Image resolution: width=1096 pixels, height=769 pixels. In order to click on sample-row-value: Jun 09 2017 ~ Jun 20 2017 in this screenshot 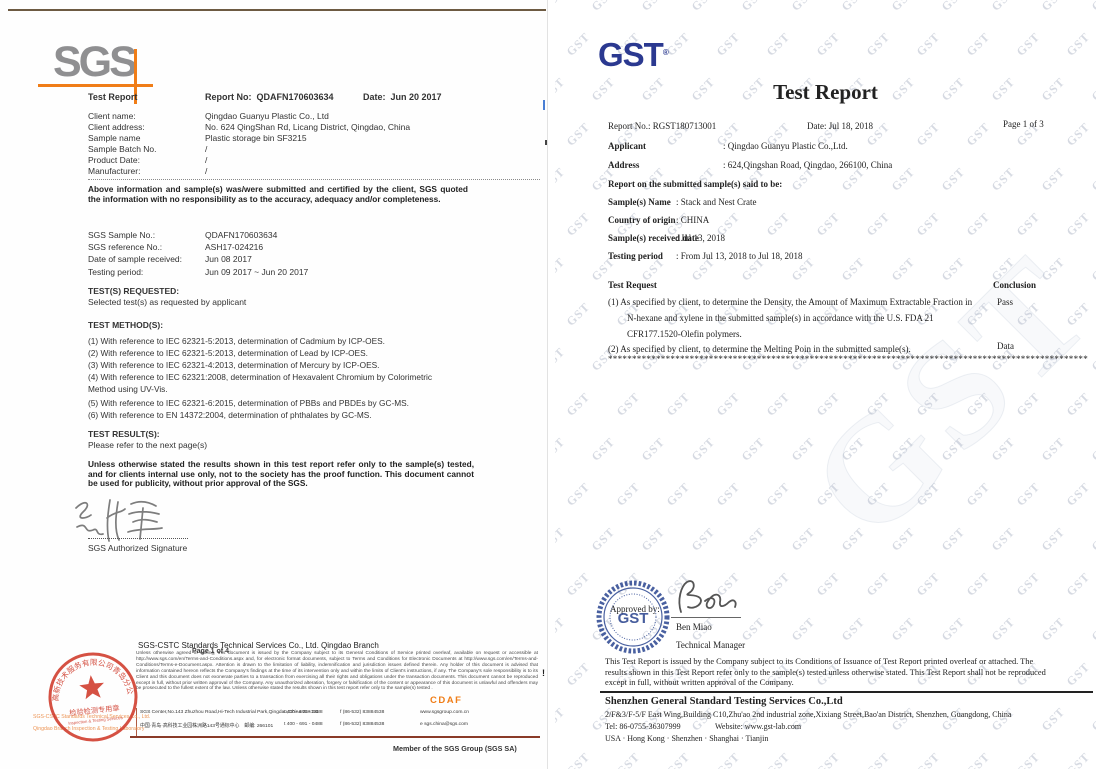, I will do `click(257, 272)`.